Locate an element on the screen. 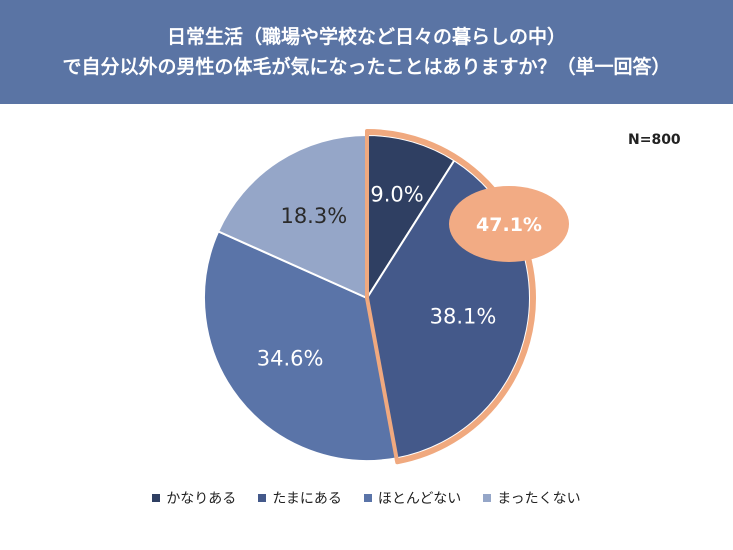  chart-title-line-1: 日常生活（職場や学校など日々の暮らしの中） is located at coordinates (366, 37).